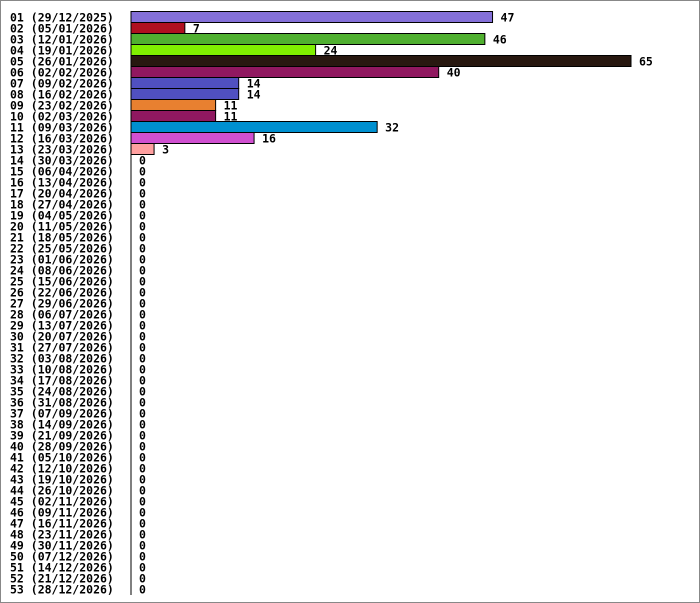 The width and height of the screenshot is (700, 603). What do you see at coordinates (62, 238) in the screenshot?
I see `category-label: 21 (18/05/2026)` at bounding box center [62, 238].